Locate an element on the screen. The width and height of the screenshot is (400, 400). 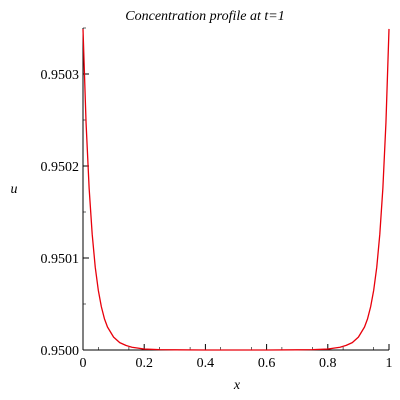
x-tick-label: 0.6 is located at coordinates (267, 363).